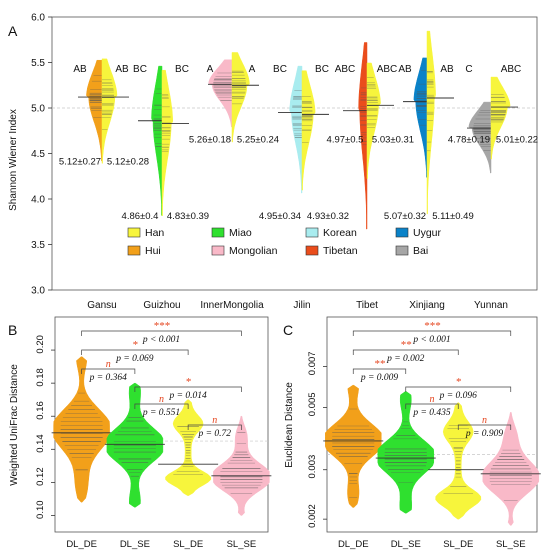  I want to click on x-category-label: DL_SE, so click(135, 544).